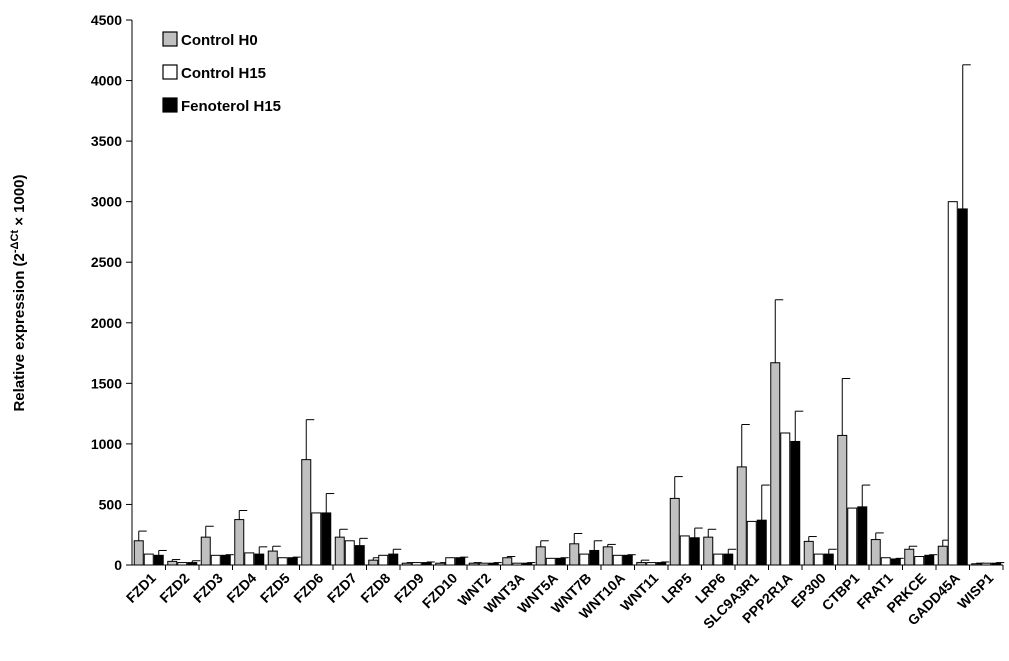 This screenshot has width=1009, height=661. I want to click on x-tick-label: LRP5, so click(676, 588).